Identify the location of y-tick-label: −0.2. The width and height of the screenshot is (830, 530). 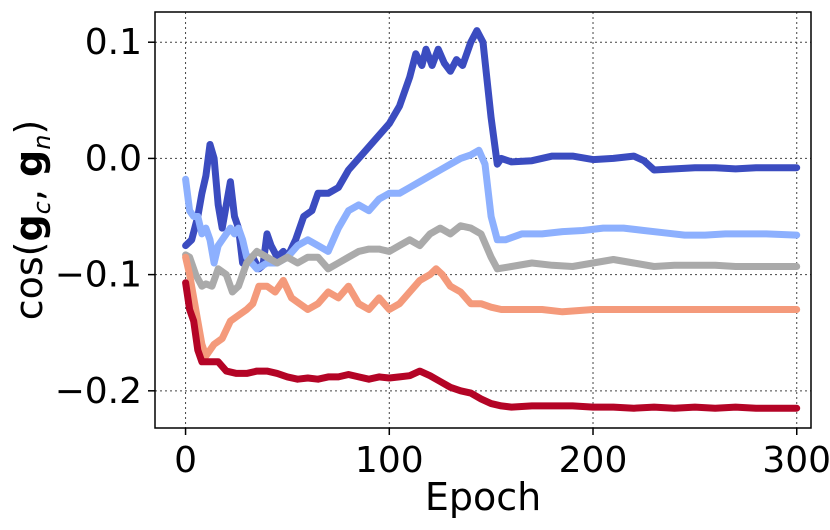
(98, 391).